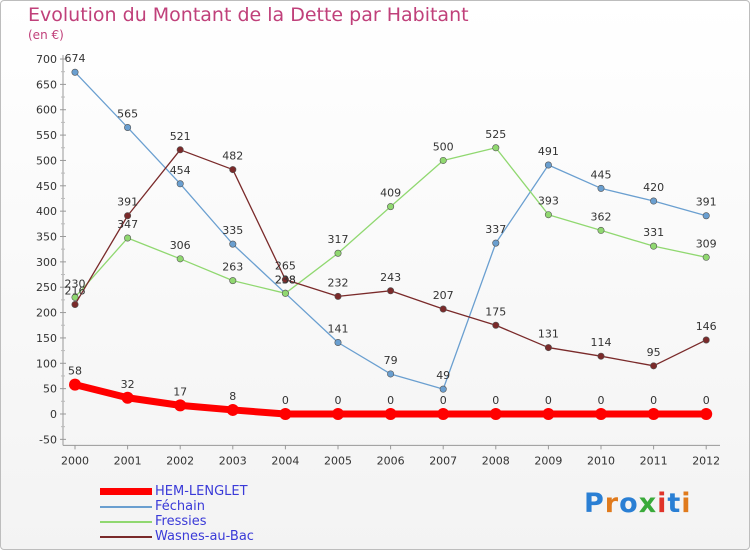 Image resolution: width=750 pixels, height=550 pixels. Describe the element at coordinates (495, 134) in the screenshot. I see `data-label-fressies: 525` at that location.